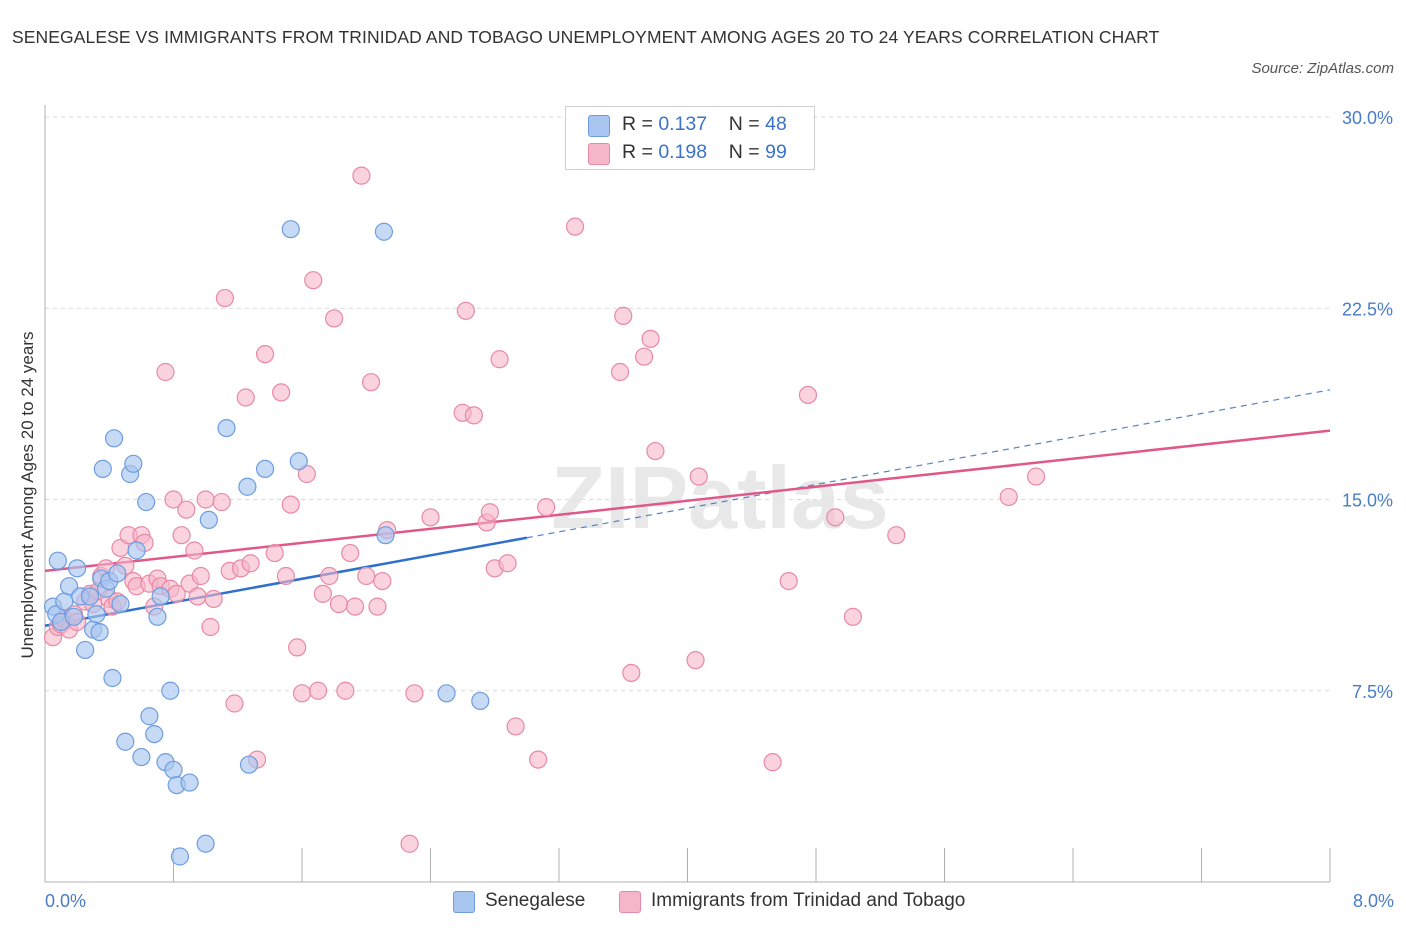 This screenshot has height=930, width=1406. What do you see at coordinates (1367, 118) in the screenshot?
I see `y-tick-label: 30.0%` at bounding box center [1367, 118].